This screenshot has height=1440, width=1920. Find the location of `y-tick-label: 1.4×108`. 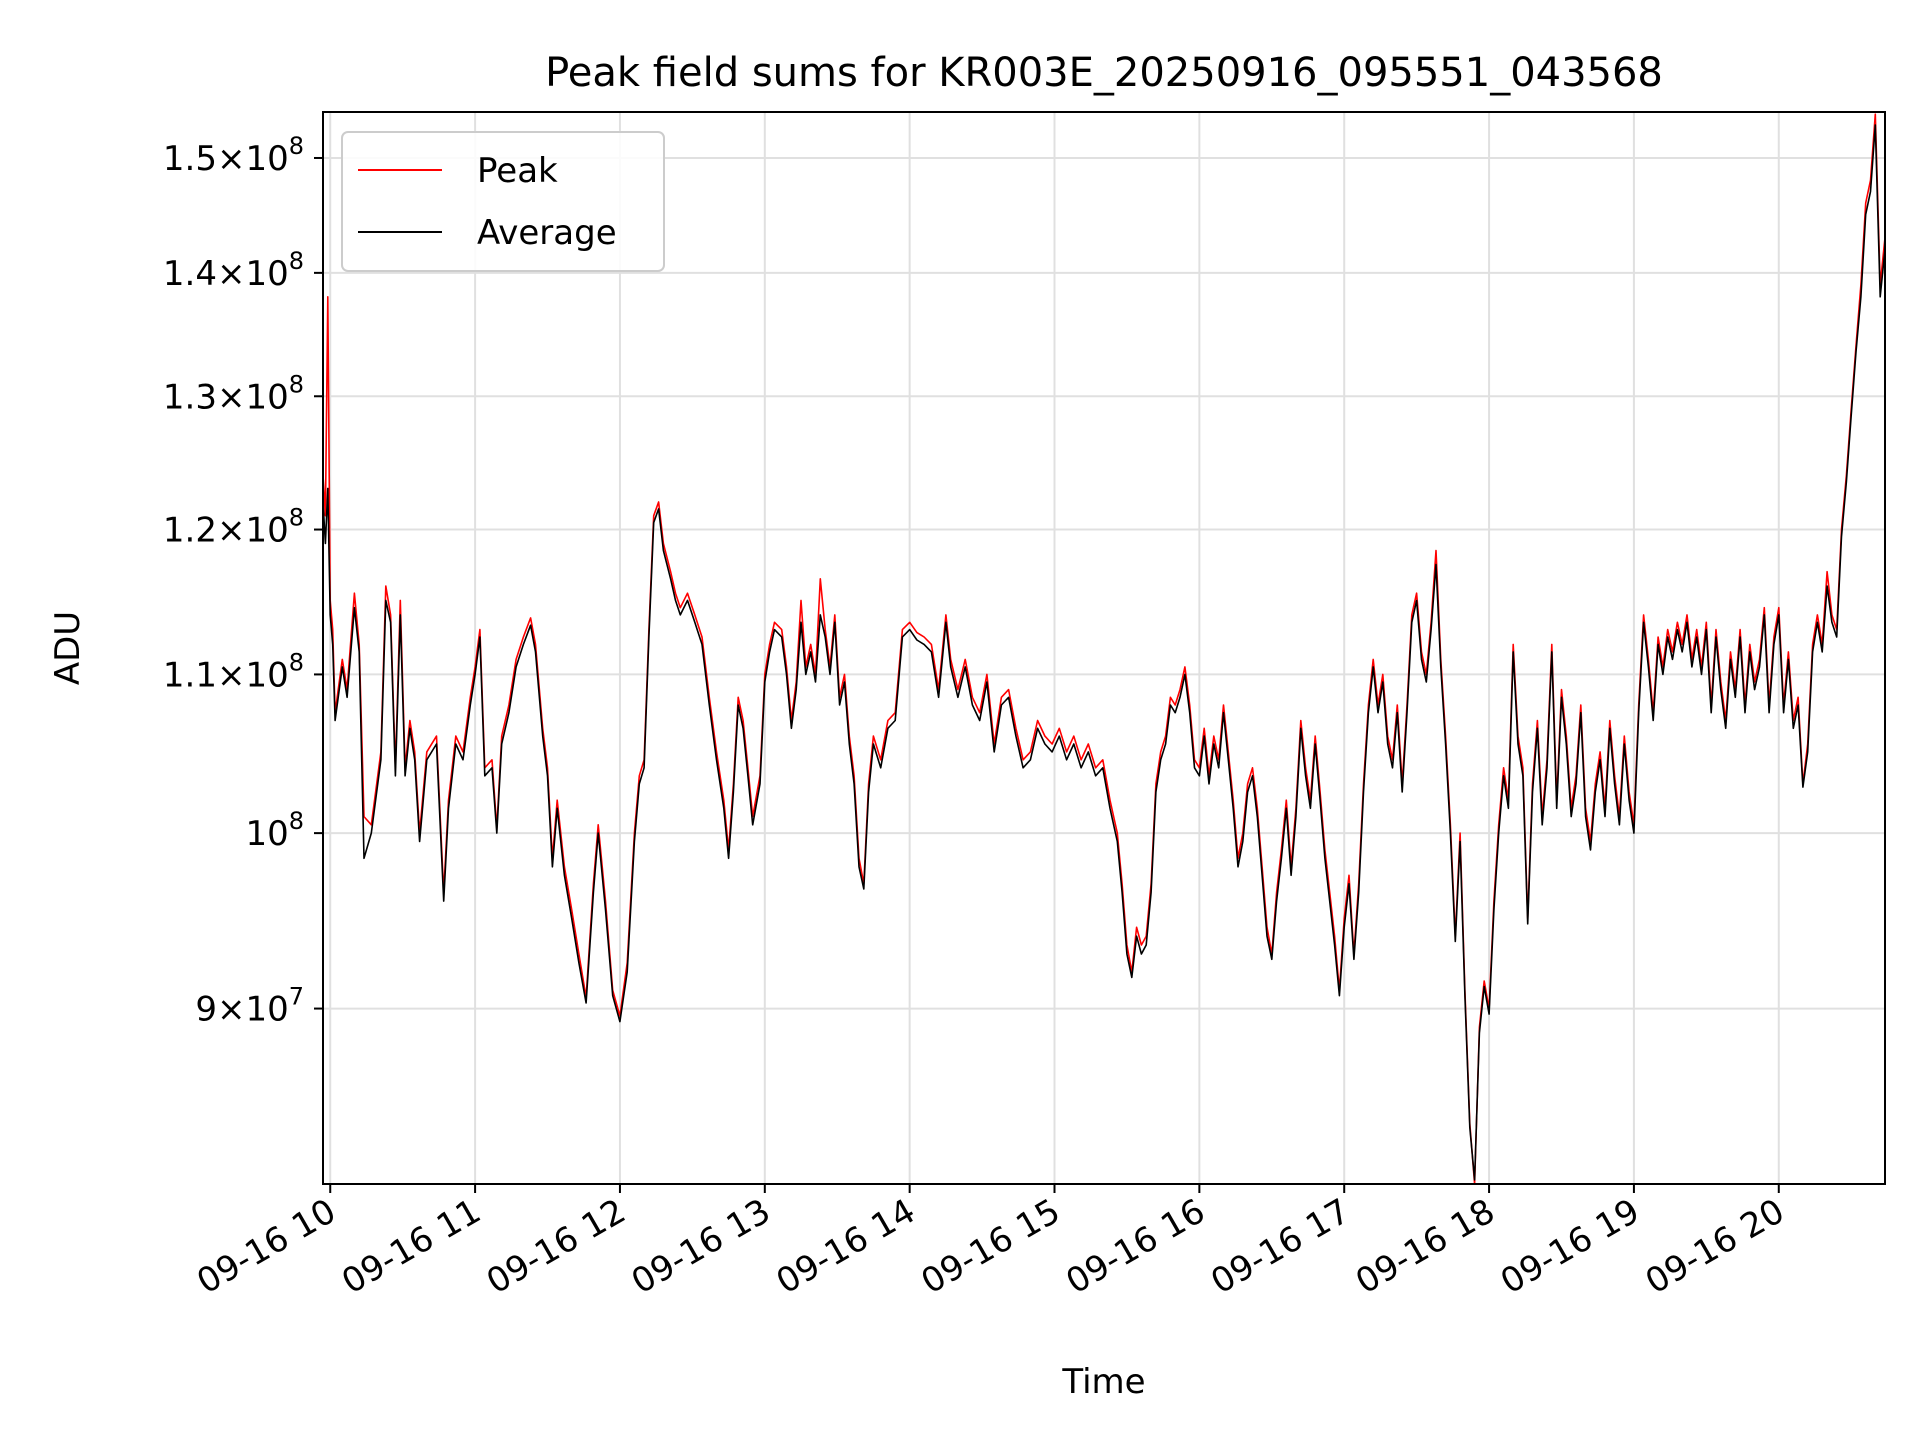

y-tick-label: 1.4×108 is located at coordinates (233, 270).